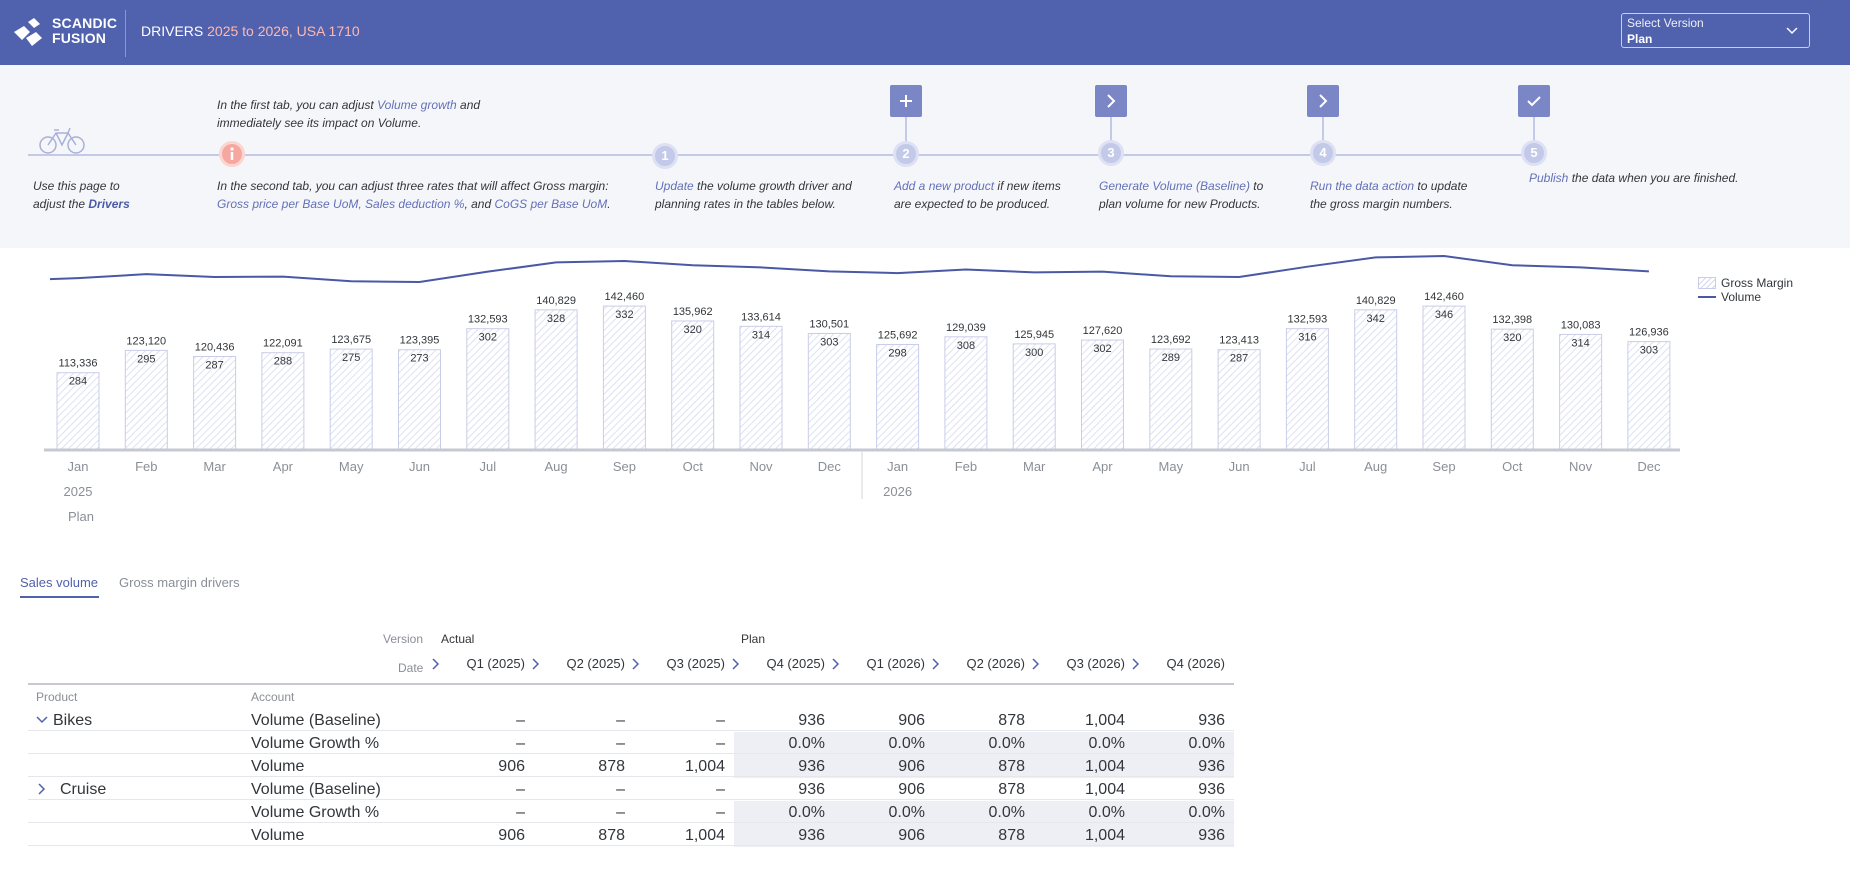  I want to click on table-cell-value: 906, so click(911, 720).